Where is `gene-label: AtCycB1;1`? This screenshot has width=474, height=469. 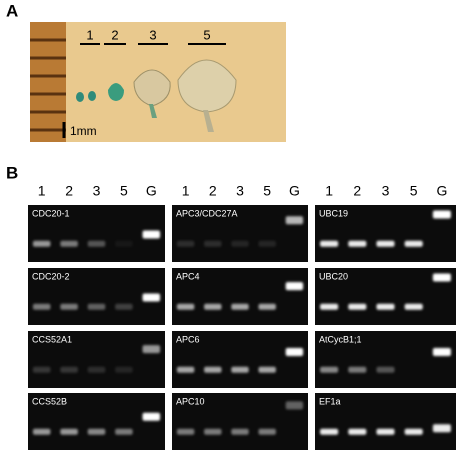
gene-label: AtCycB1;1 is located at coordinates (340, 339).